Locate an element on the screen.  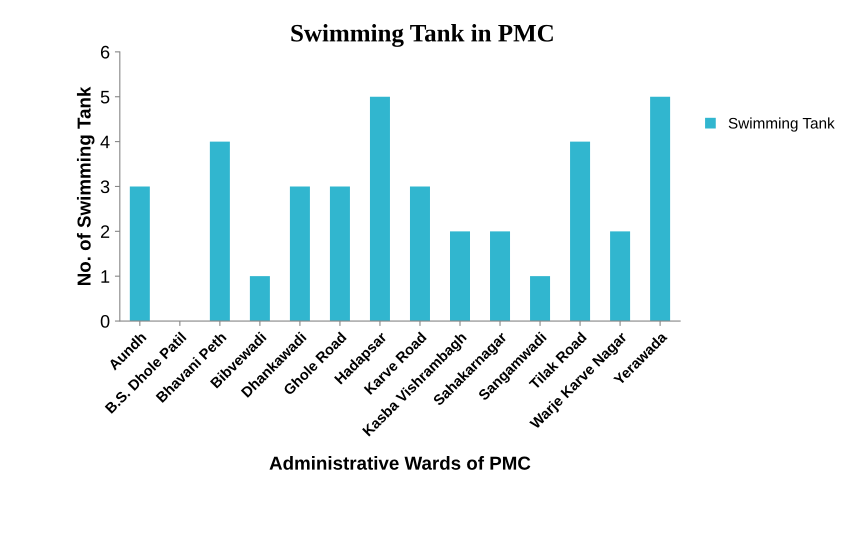
y-tick-label: 3 is located at coordinates (105, 187).